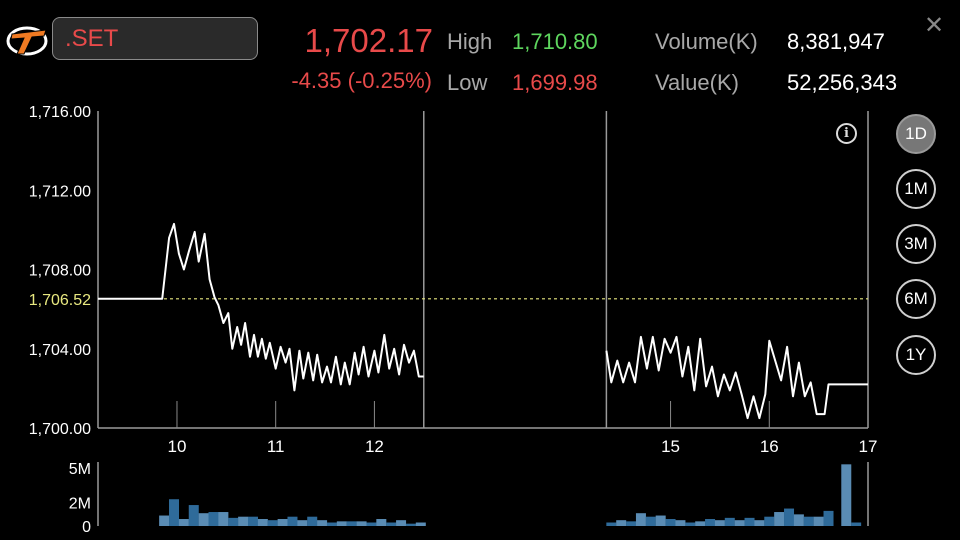 This screenshot has height=540, width=960. I want to click on y-tick-label: 1,712.00, so click(60, 191).